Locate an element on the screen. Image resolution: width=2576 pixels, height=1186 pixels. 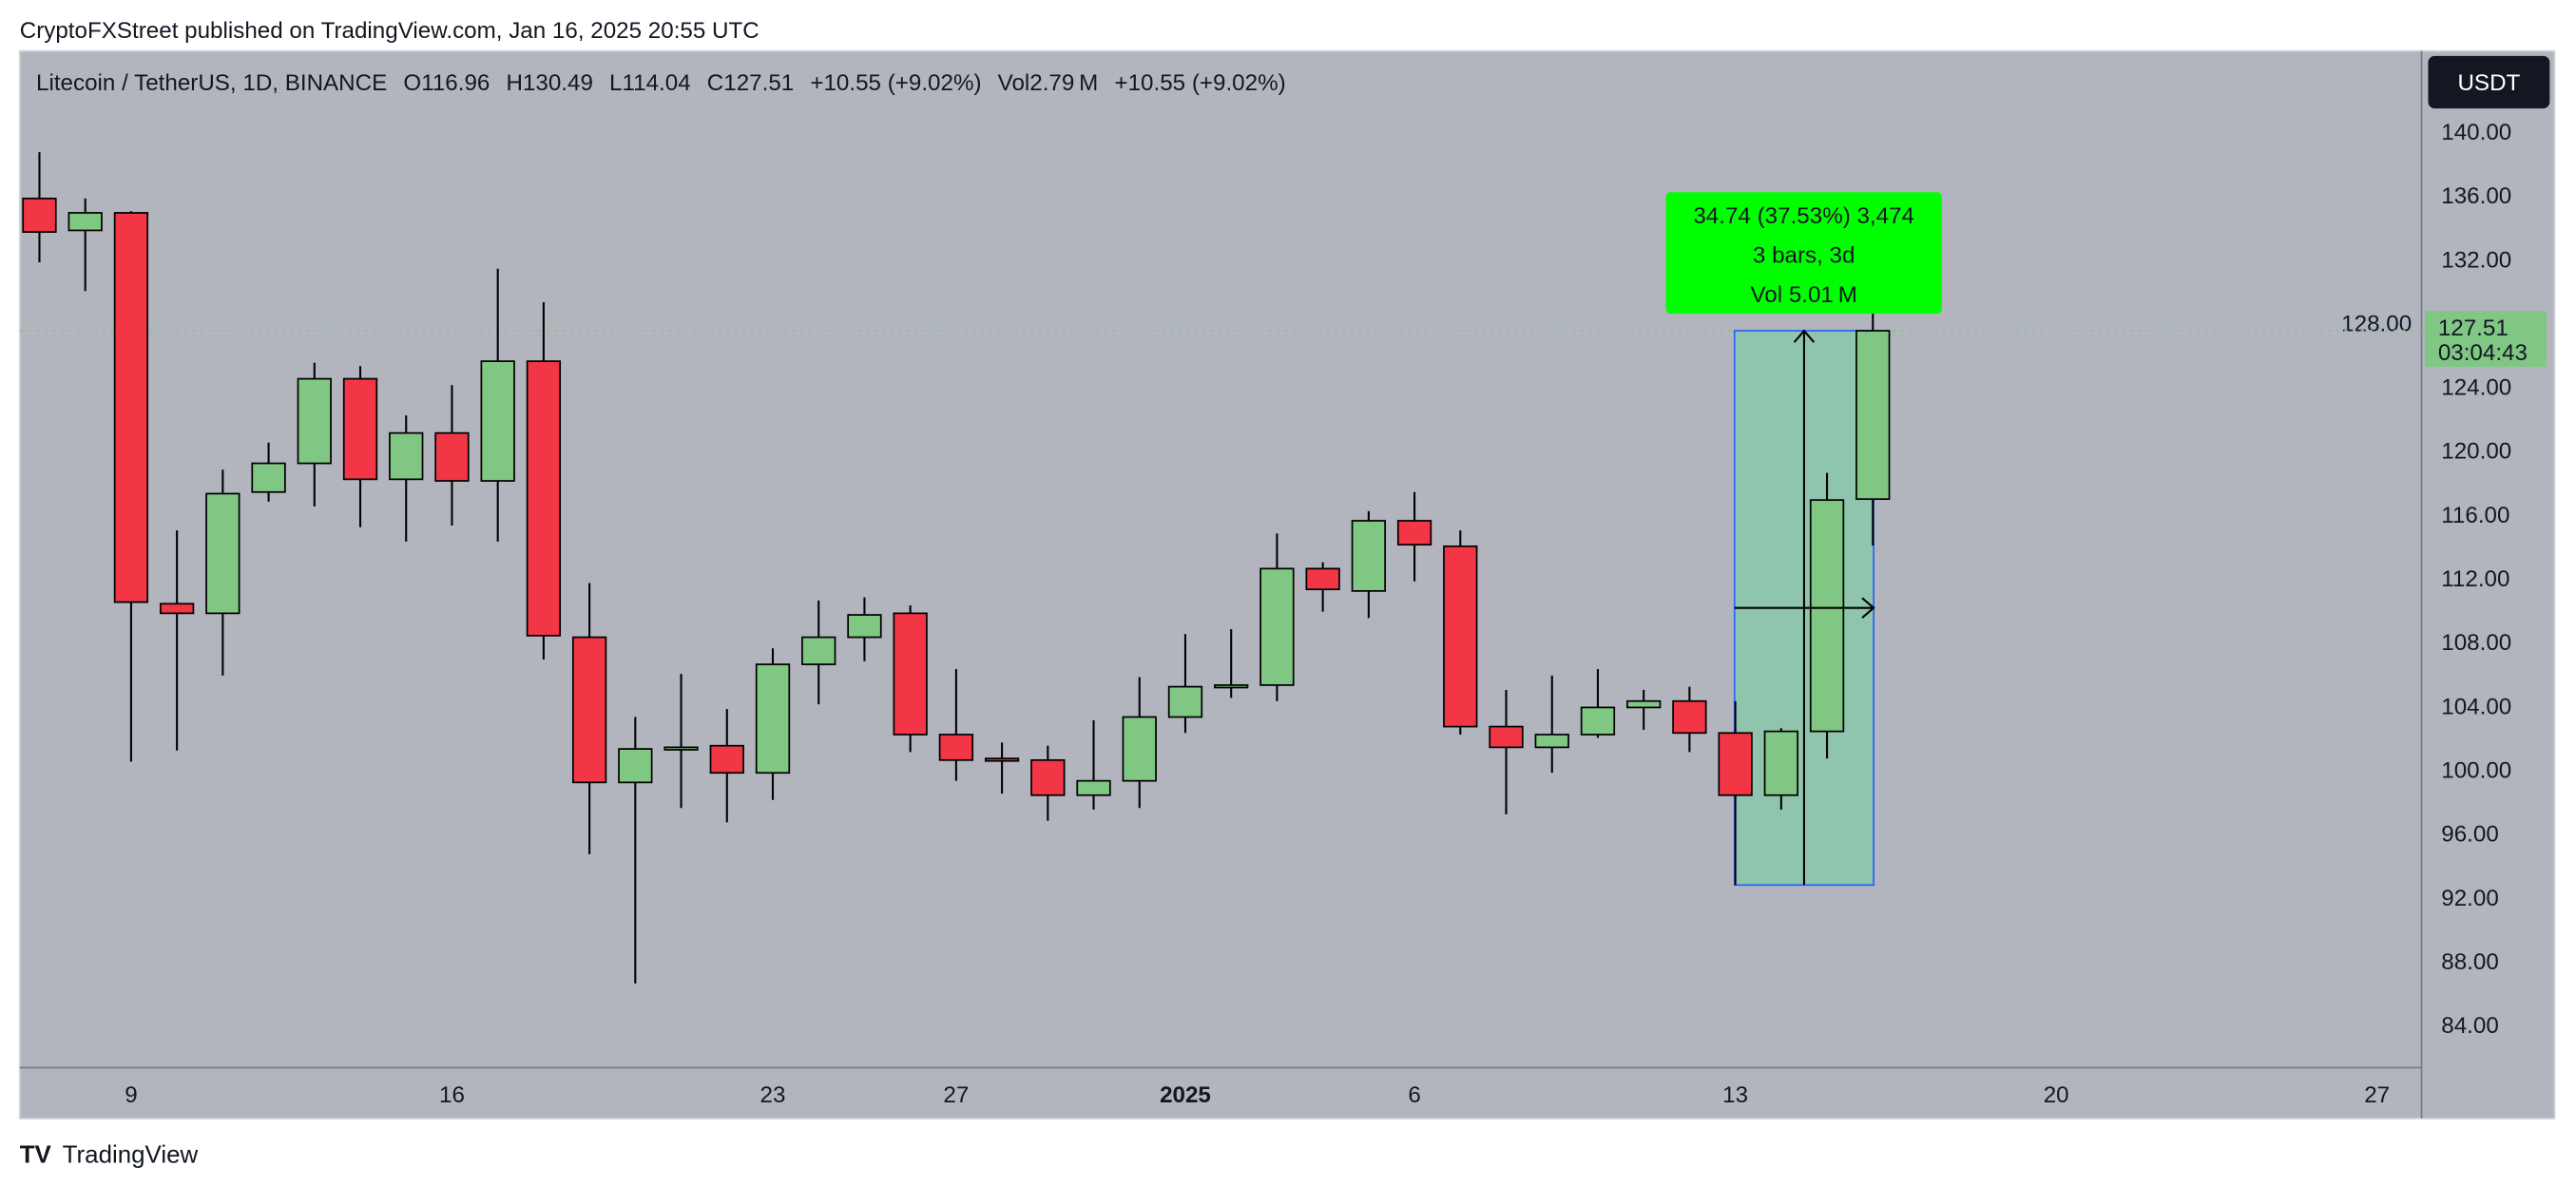
price-tick-label: 128.00 is located at coordinates (2377, 323).